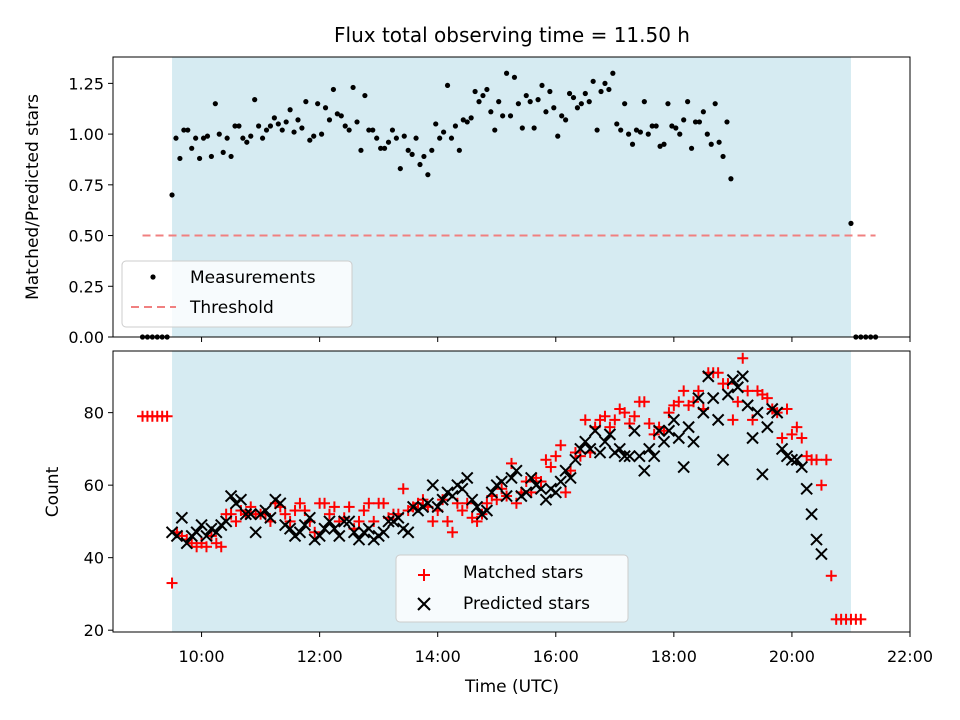 This screenshot has height=720, width=960. Describe the element at coordinates (94, 413) in the screenshot. I see `count-y-tick-label: 80` at that location.